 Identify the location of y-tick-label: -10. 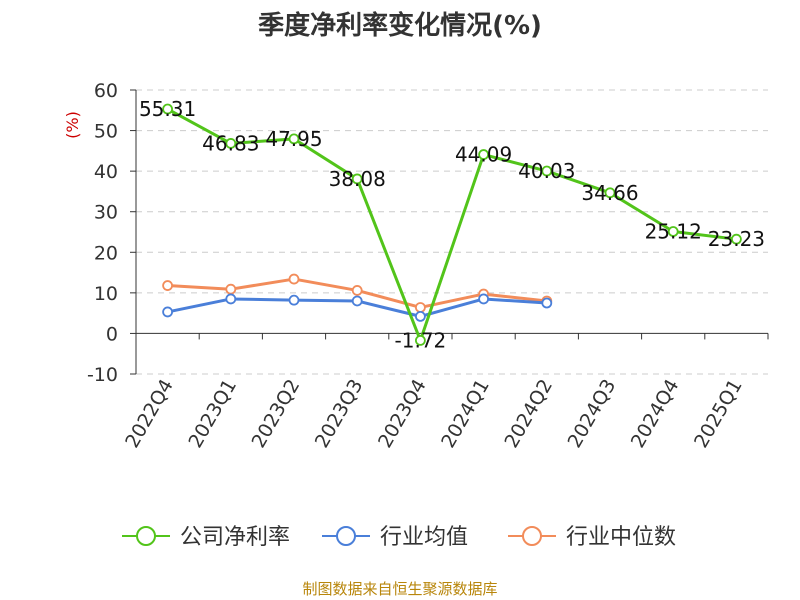
(102, 375).